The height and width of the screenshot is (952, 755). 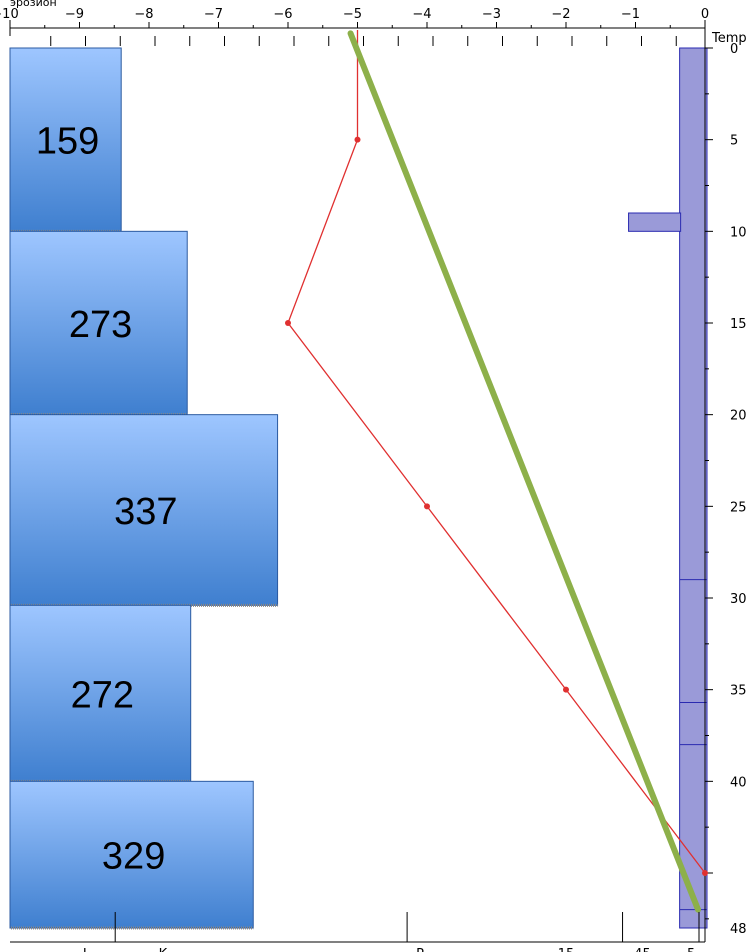 I want to click on x-tick-label: −4, so click(x=421, y=14).